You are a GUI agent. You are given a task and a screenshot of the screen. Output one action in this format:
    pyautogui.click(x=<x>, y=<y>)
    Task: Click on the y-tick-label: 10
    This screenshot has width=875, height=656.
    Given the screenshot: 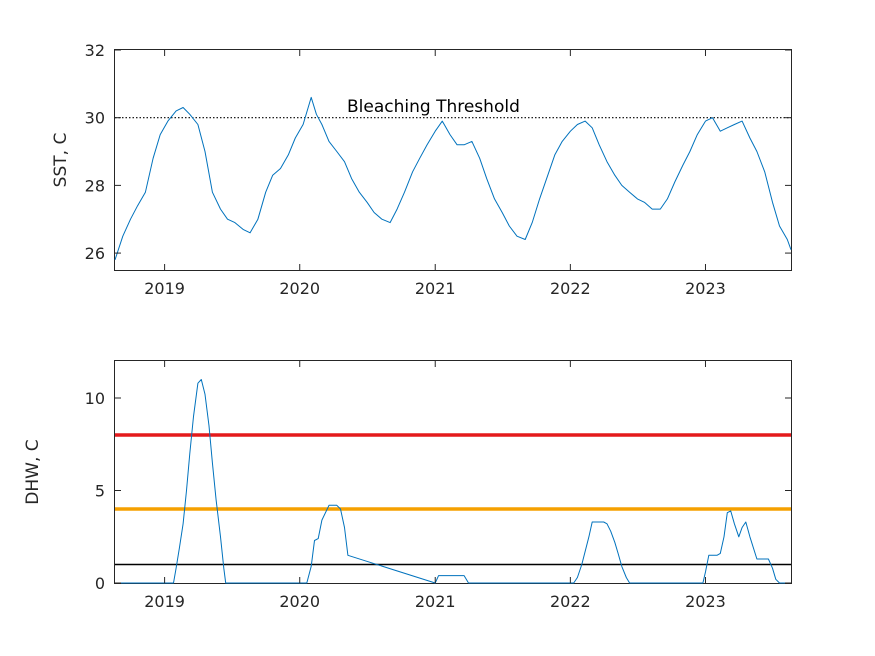 What is the action you would take?
    pyautogui.click(x=95, y=398)
    